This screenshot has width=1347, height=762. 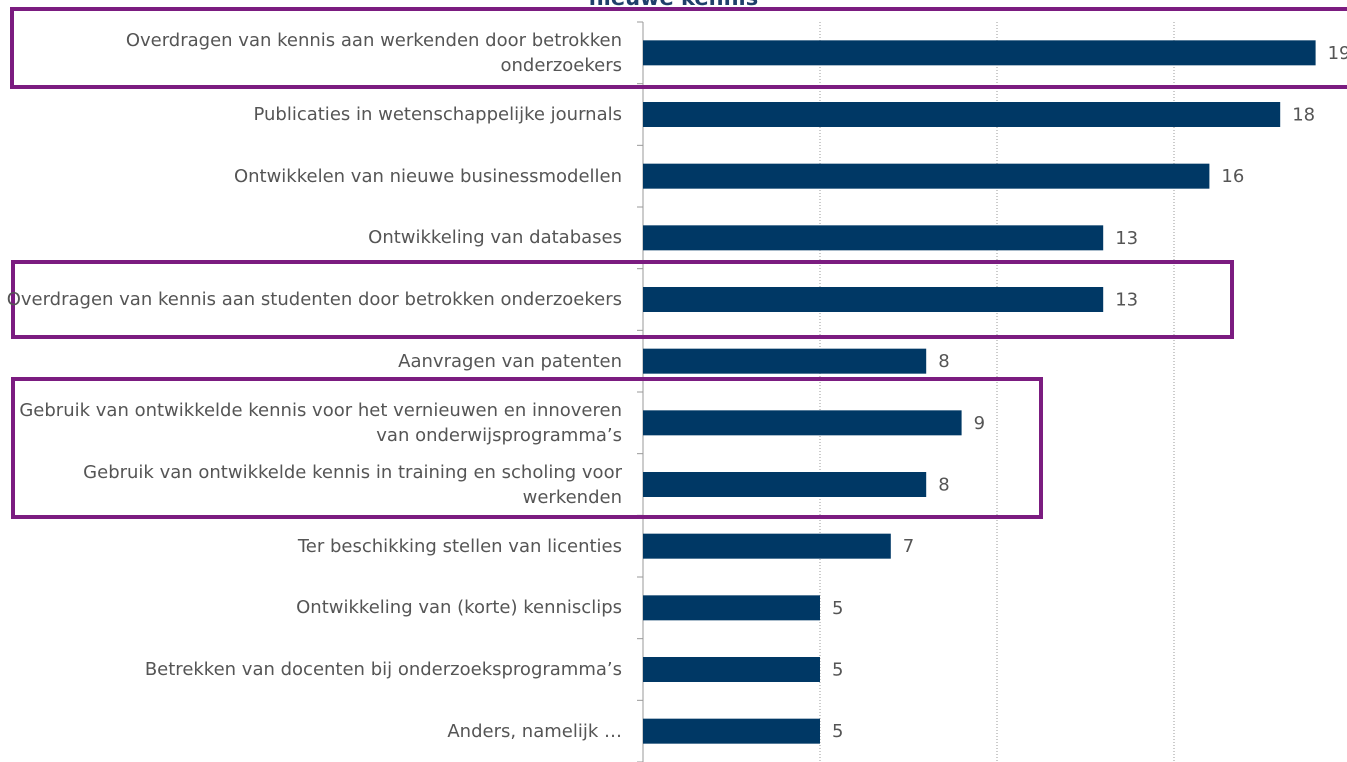 What do you see at coordinates (908, 546) in the screenshot?
I see `value-label: 7` at bounding box center [908, 546].